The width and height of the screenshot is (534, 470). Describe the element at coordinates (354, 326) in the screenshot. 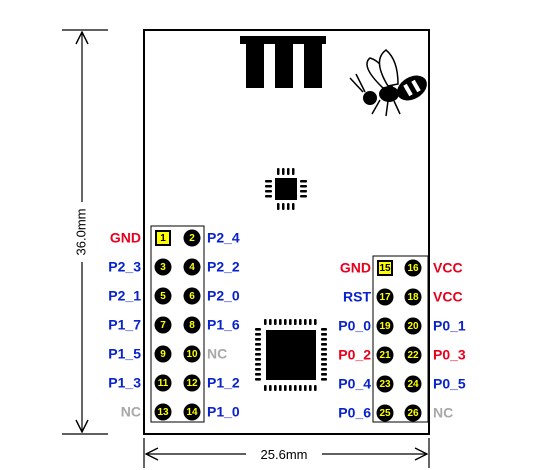

I see `pin-label: P0_0` at that location.